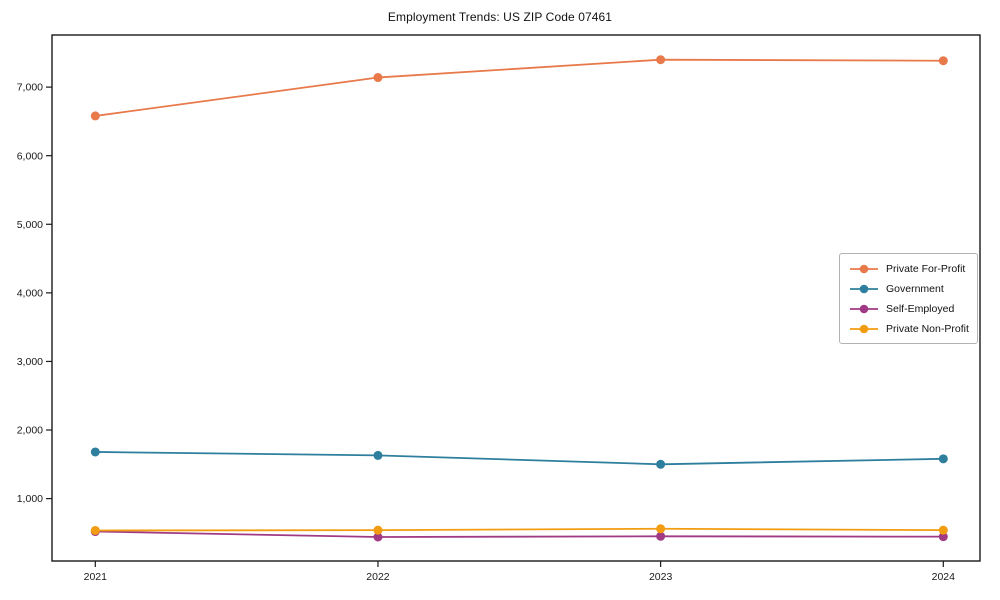 Image resolution: width=1000 pixels, height=600 pixels. I want to click on y-tick-label: 6,000, so click(30, 156).